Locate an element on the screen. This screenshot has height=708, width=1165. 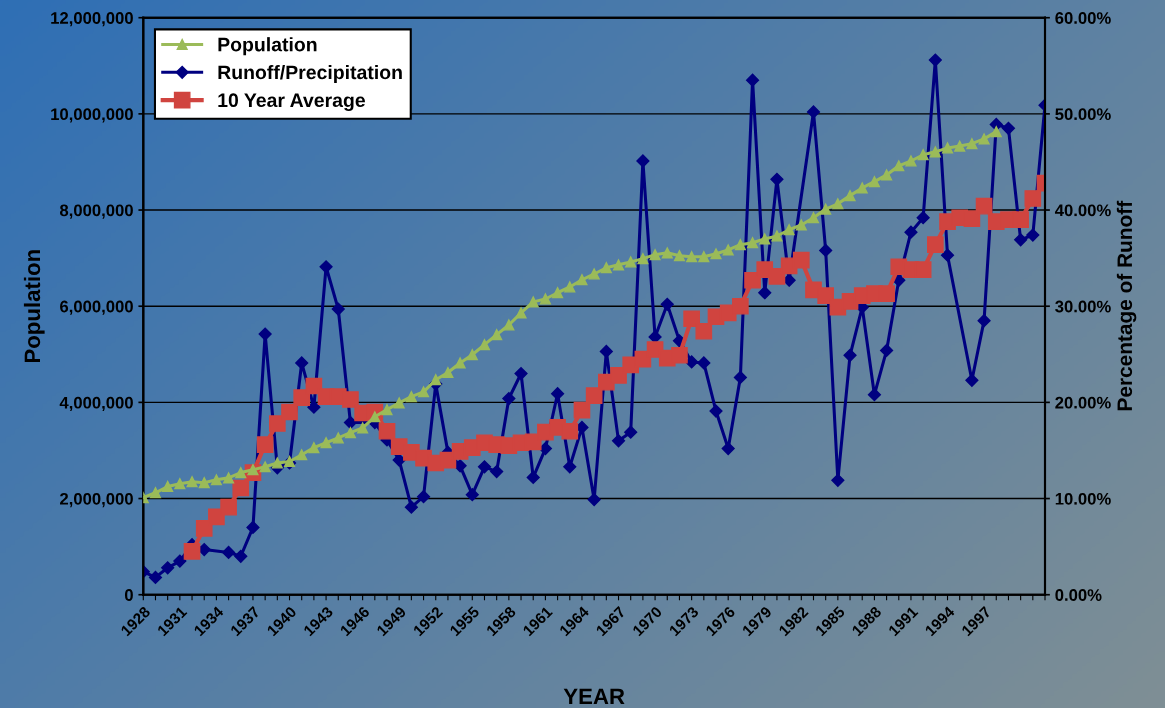
y-tick-label: 4,000,000 is located at coordinates (96, 403).